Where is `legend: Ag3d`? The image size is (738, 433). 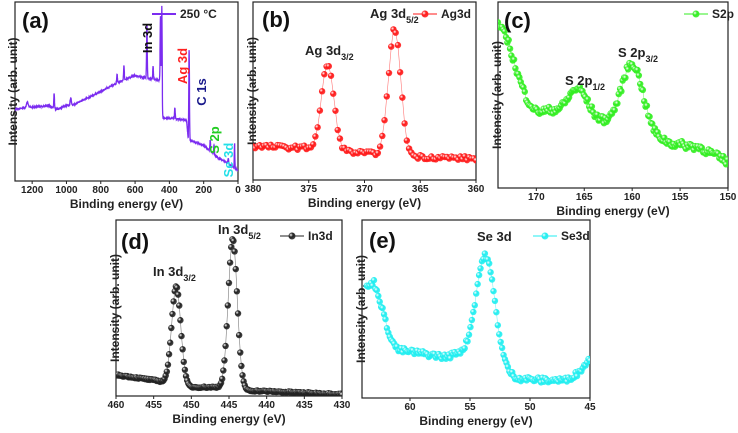 legend: Ag3d is located at coordinates (442, 14).